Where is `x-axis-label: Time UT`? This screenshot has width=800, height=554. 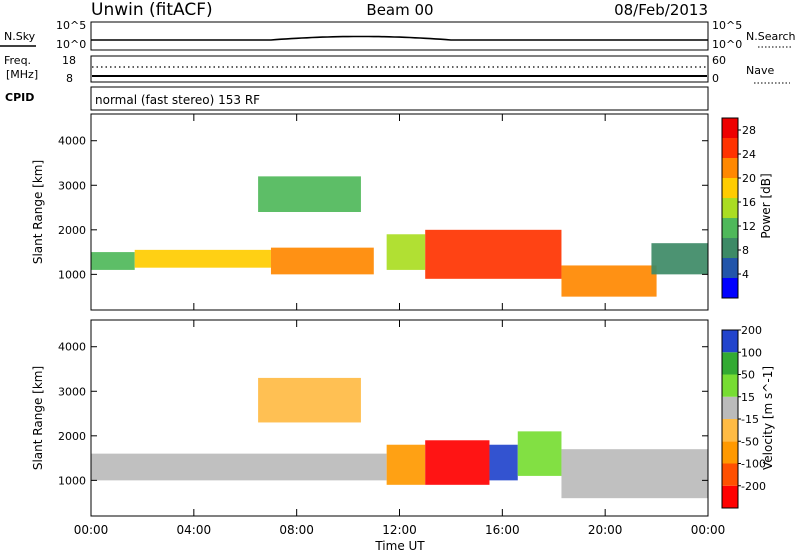
x-axis-label: Time UT is located at coordinates (399, 546).